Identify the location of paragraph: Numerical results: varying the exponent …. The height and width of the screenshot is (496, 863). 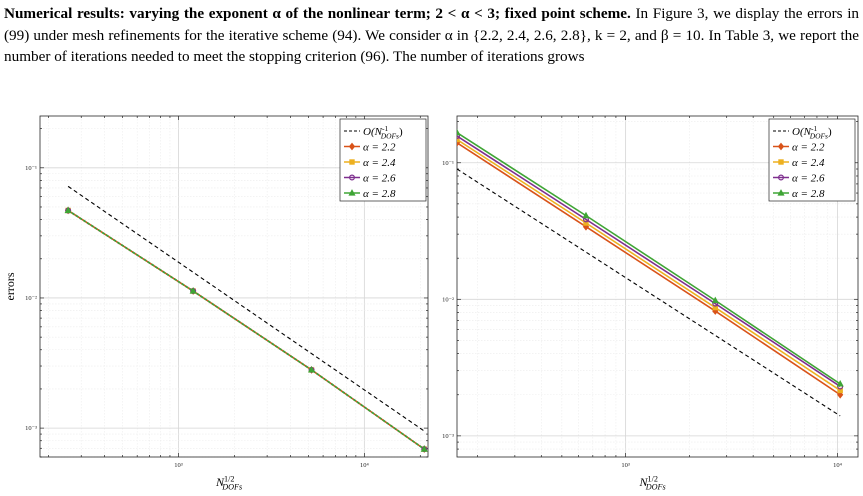
(431, 35).